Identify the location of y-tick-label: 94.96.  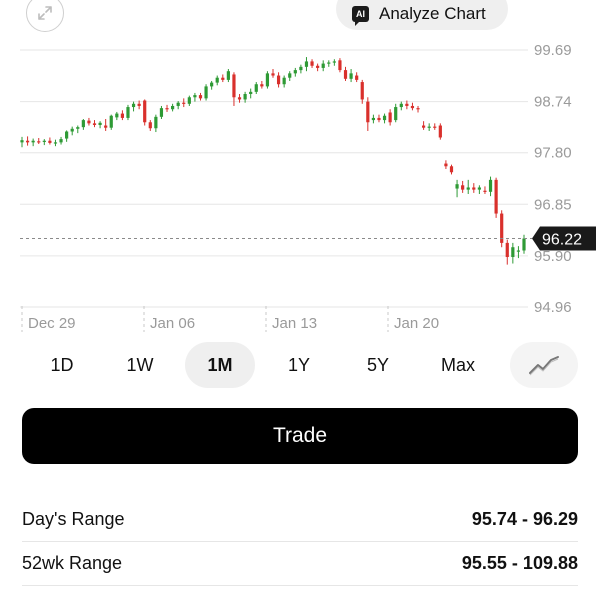
(553, 307).